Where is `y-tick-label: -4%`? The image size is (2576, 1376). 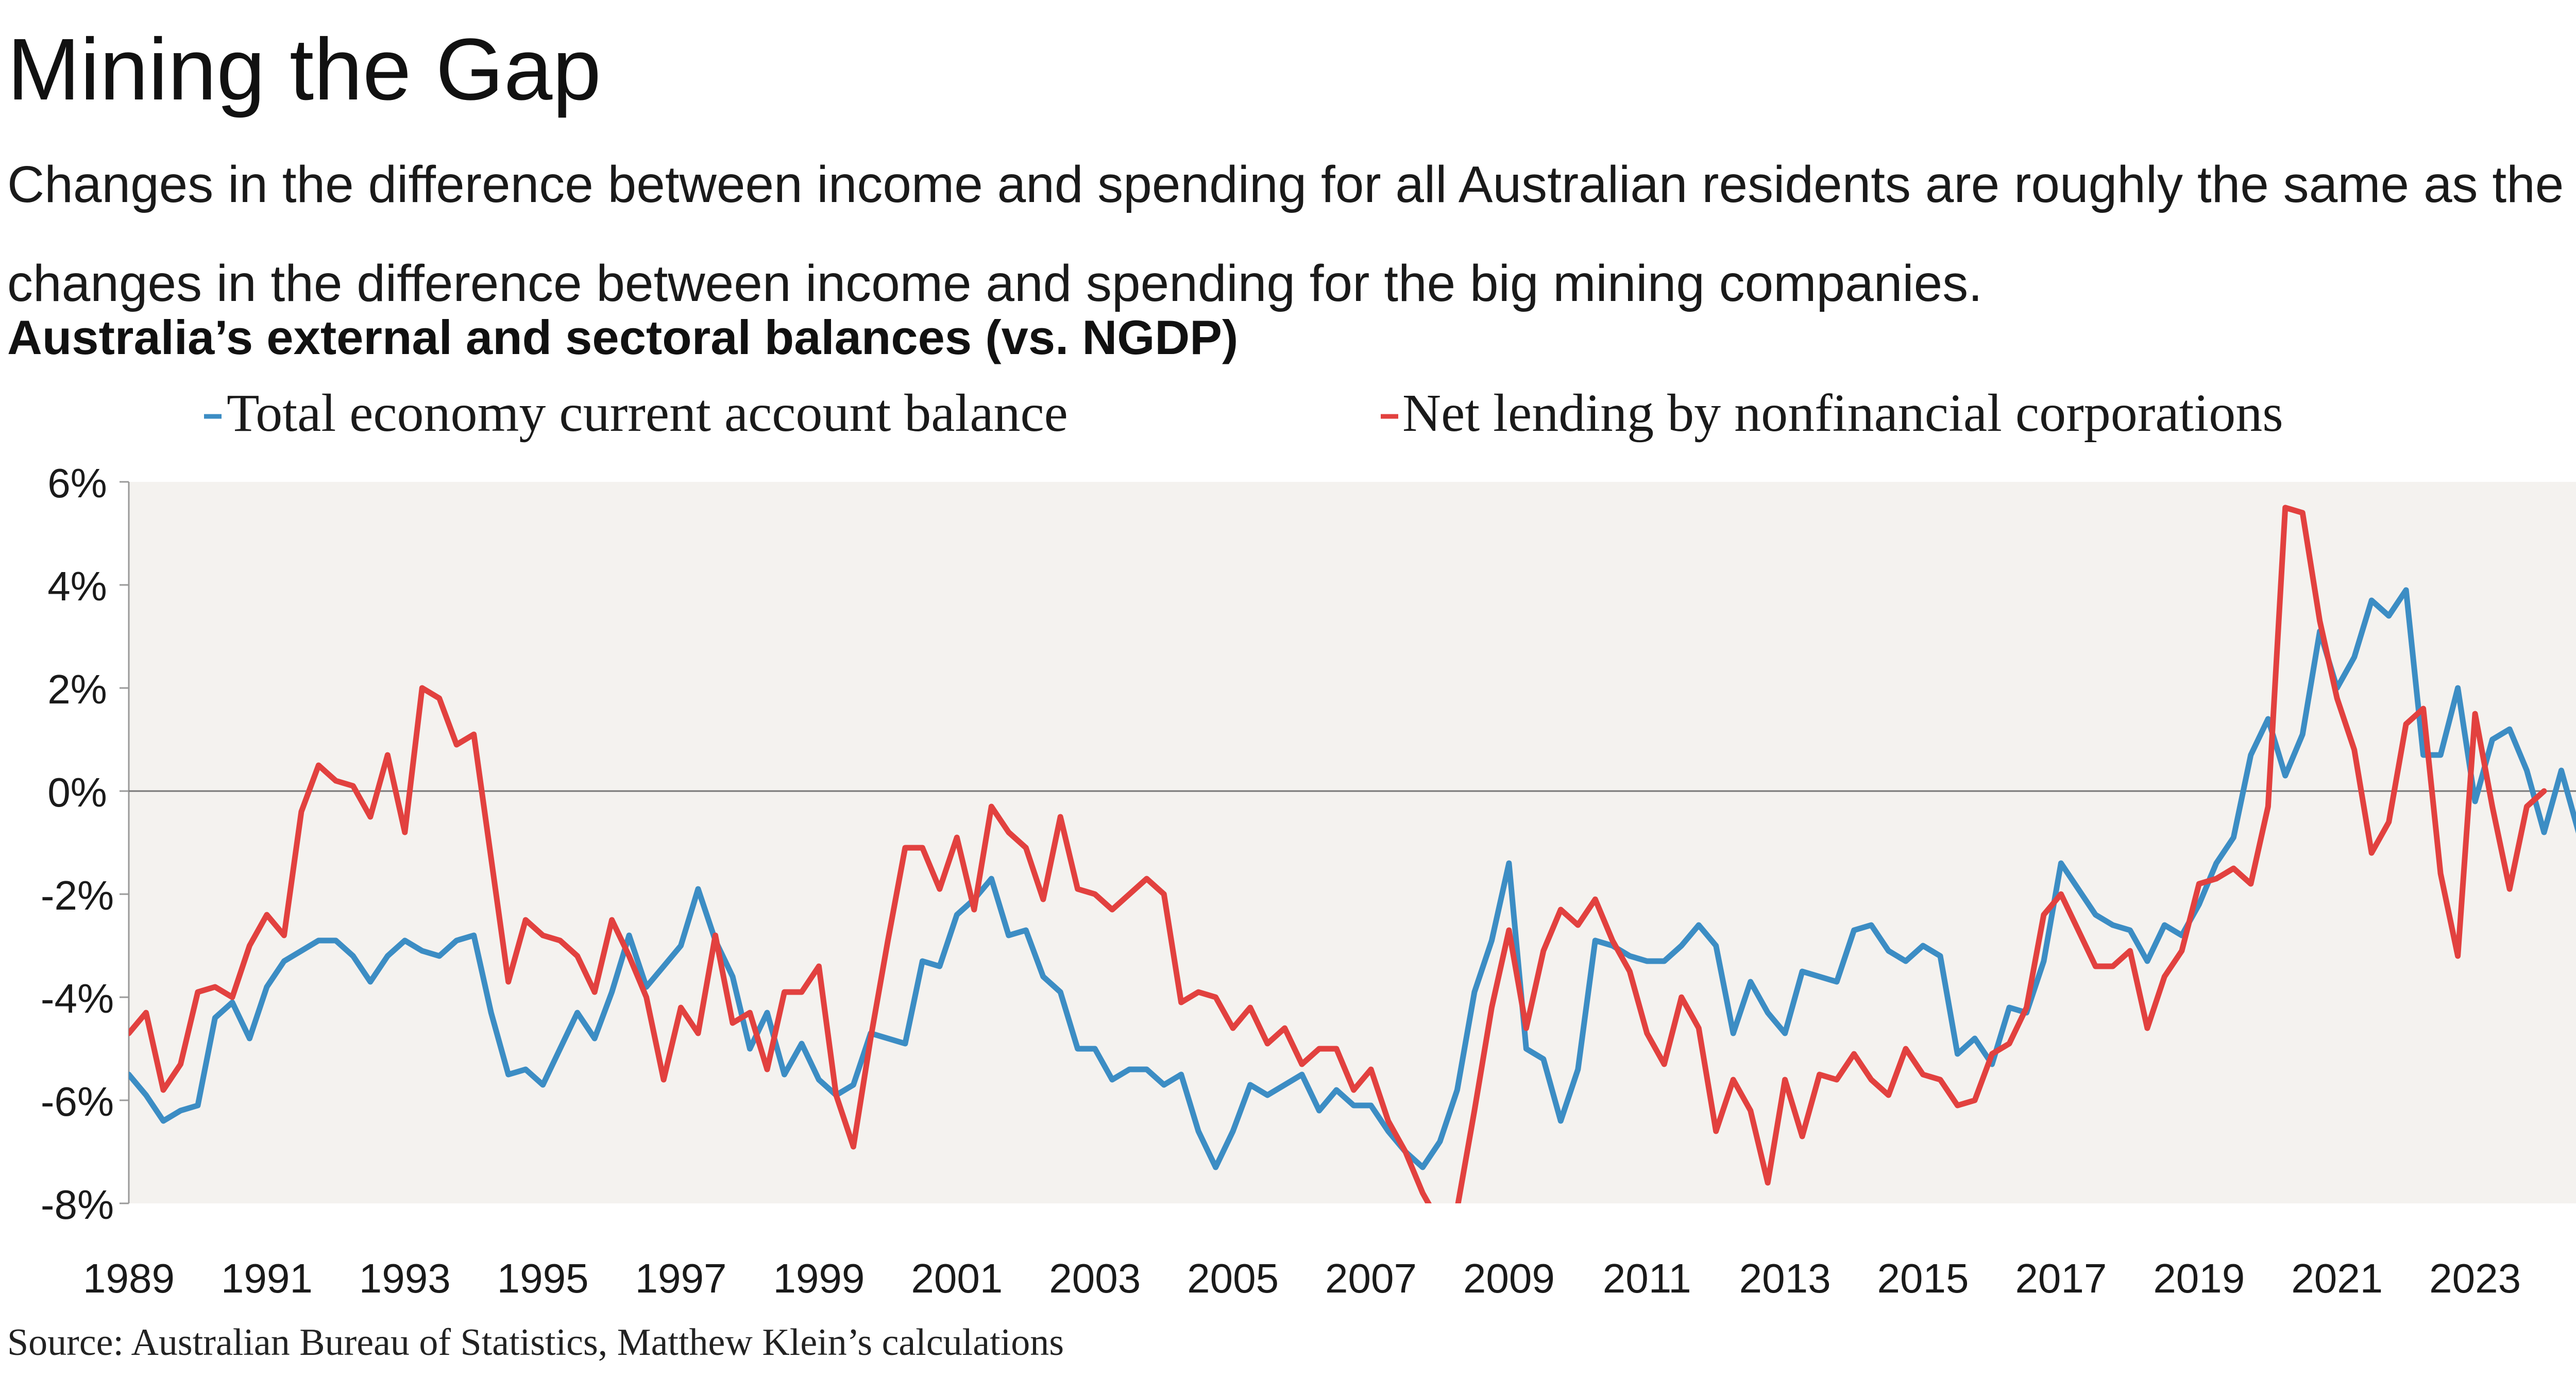 y-tick-label: -4% is located at coordinates (77, 998).